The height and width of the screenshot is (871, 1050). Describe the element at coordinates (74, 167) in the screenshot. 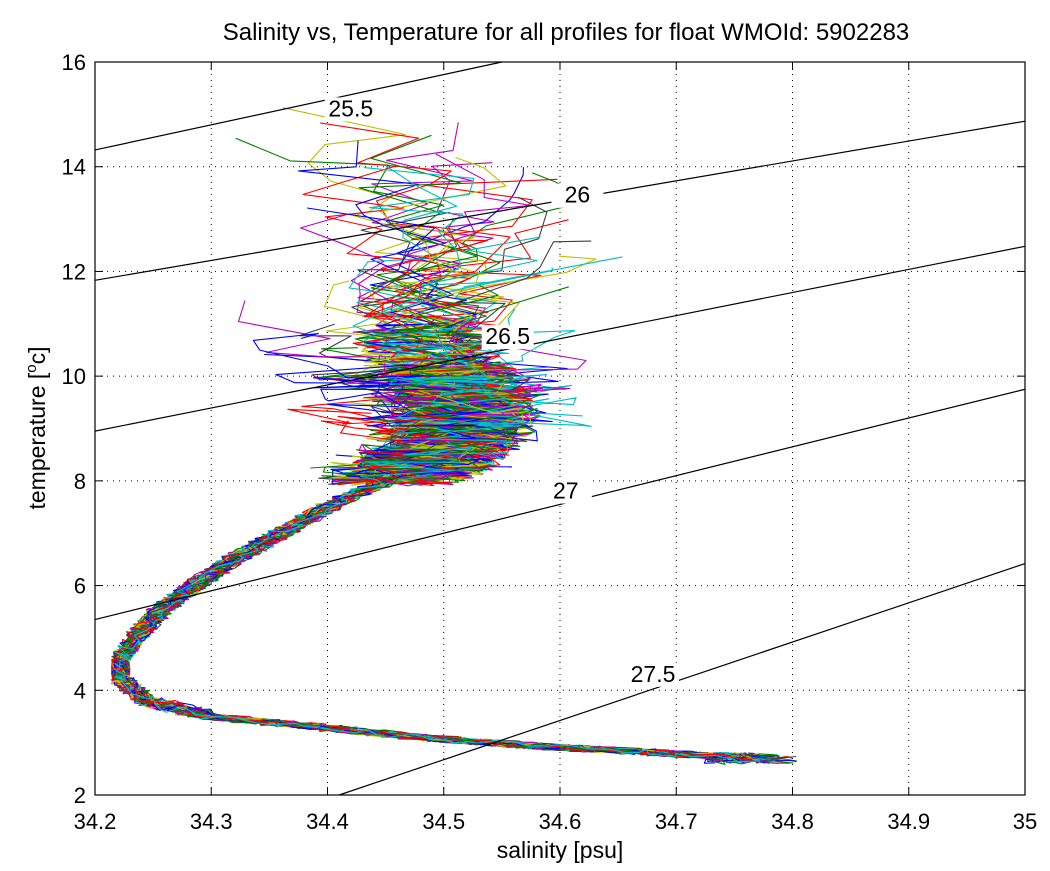

I see `y-tick-label: 14` at that location.